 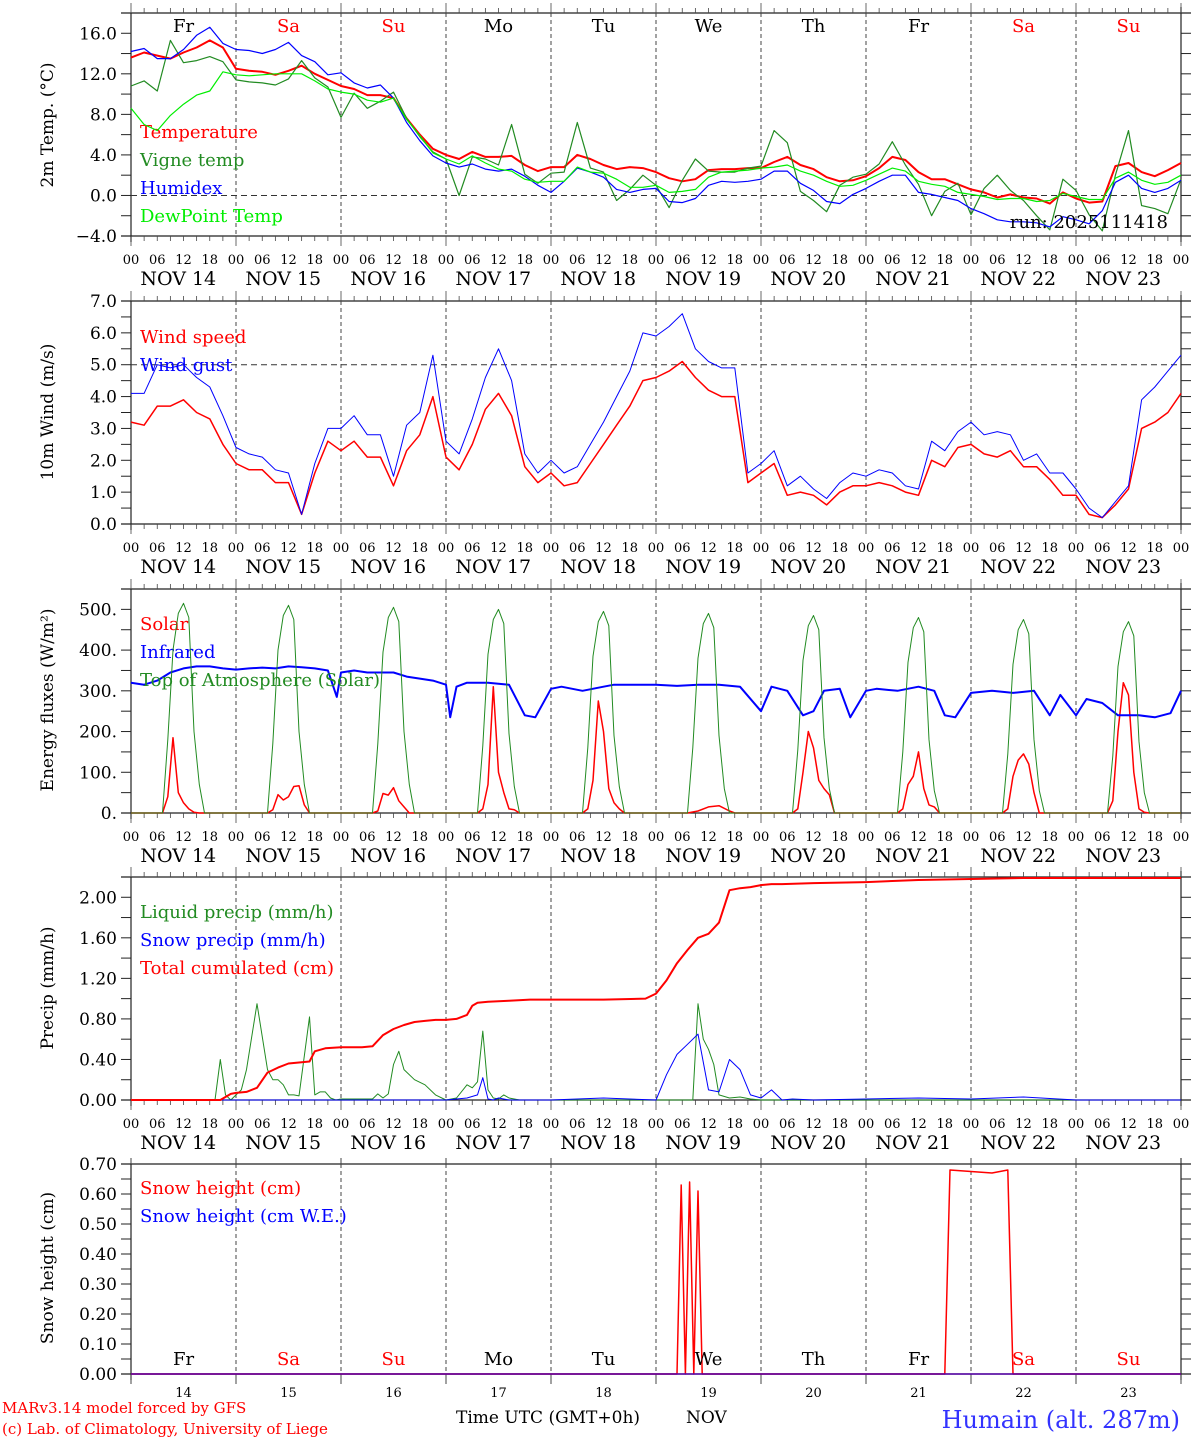 I want to click on date-label: NOV 22, so click(x=1018, y=567).